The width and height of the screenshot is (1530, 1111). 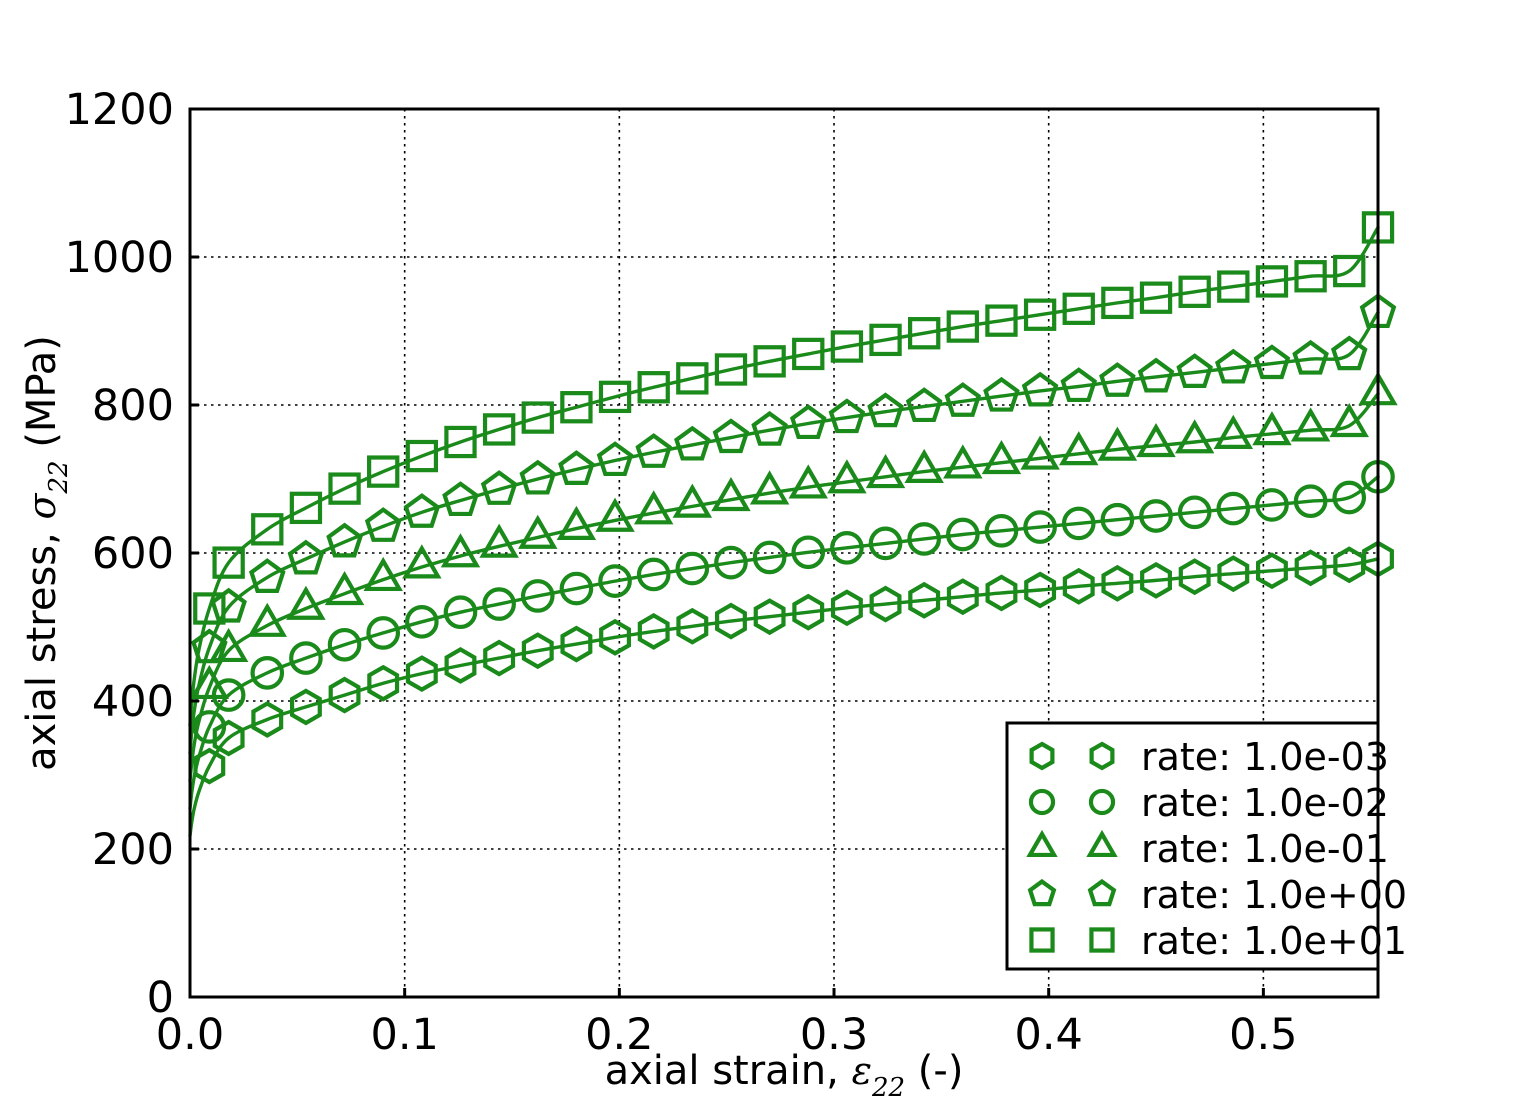 What do you see at coordinates (1265, 849) in the screenshot?
I see `legend-item-label: rate: 1.0e-01` at bounding box center [1265, 849].